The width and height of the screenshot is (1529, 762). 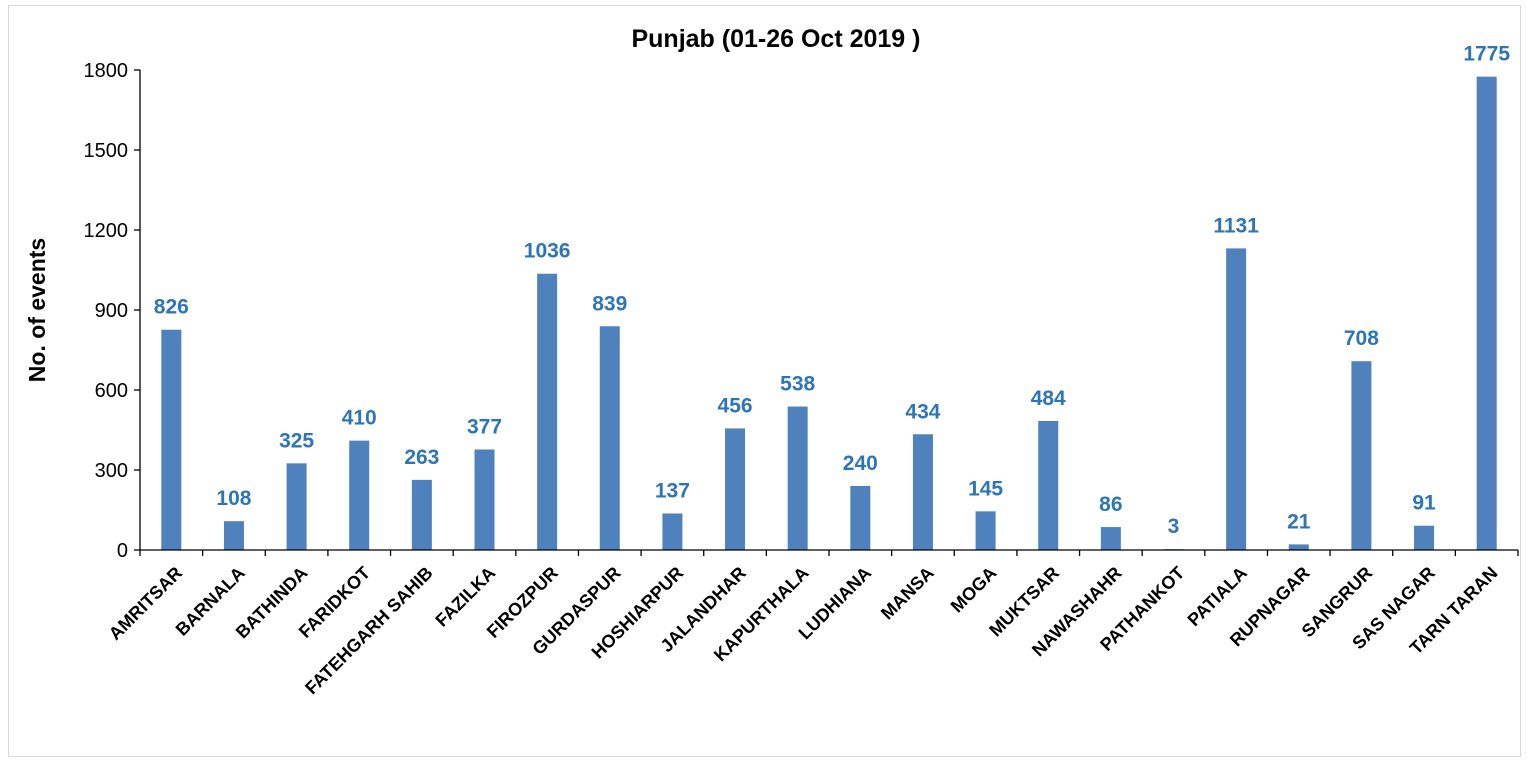 I want to click on data-label: 708, so click(x=1361, y=338).